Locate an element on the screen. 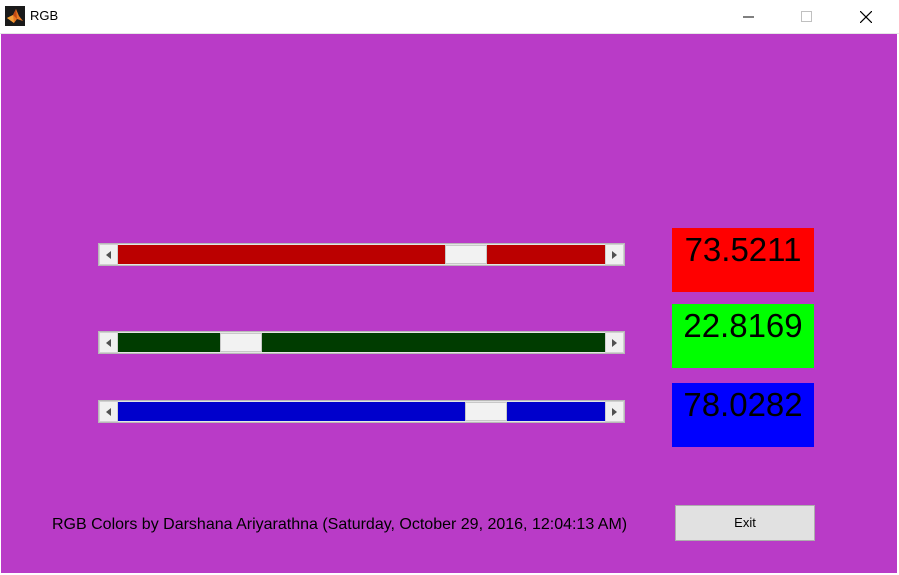 The width and height of the screenshot is (899, 575). blue-slider is located at coordinates (361, 411).